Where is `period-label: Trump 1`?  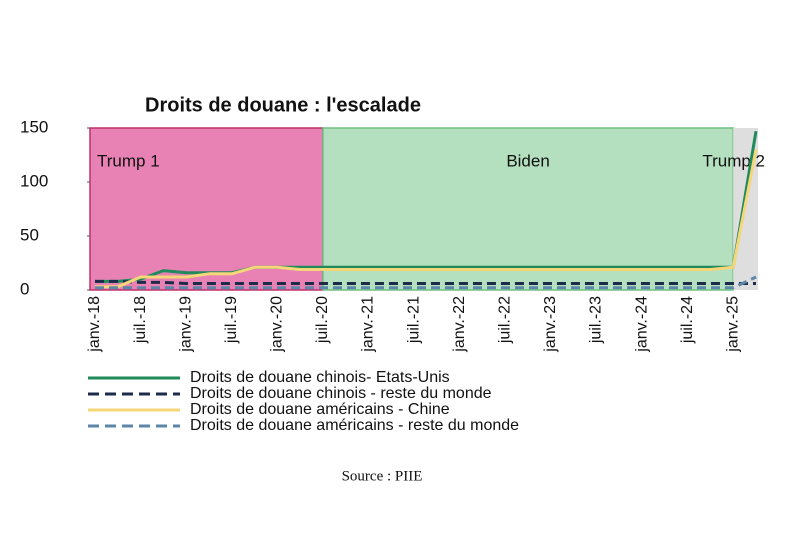
period-label: Trump 1 is located at coordinates (128, 160).